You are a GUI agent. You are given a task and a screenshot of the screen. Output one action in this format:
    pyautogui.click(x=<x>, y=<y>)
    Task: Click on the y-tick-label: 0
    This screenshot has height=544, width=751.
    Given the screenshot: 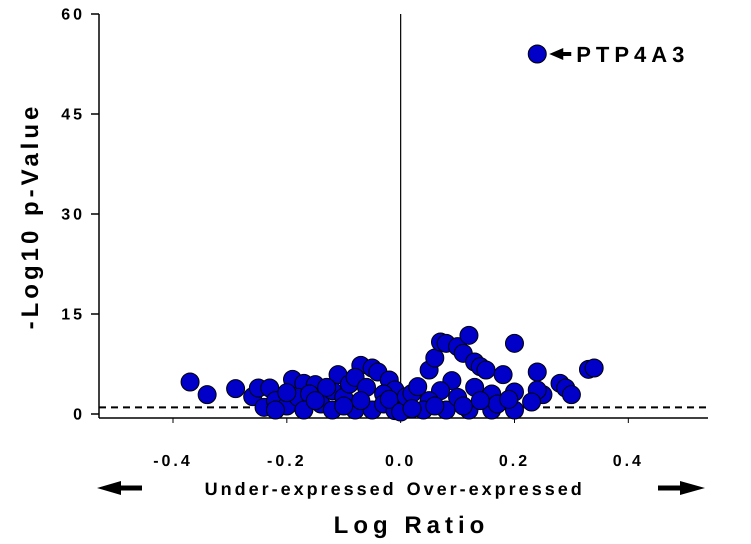 What is the action you would take?
    pyautogui.click(x=79, y=415)
    